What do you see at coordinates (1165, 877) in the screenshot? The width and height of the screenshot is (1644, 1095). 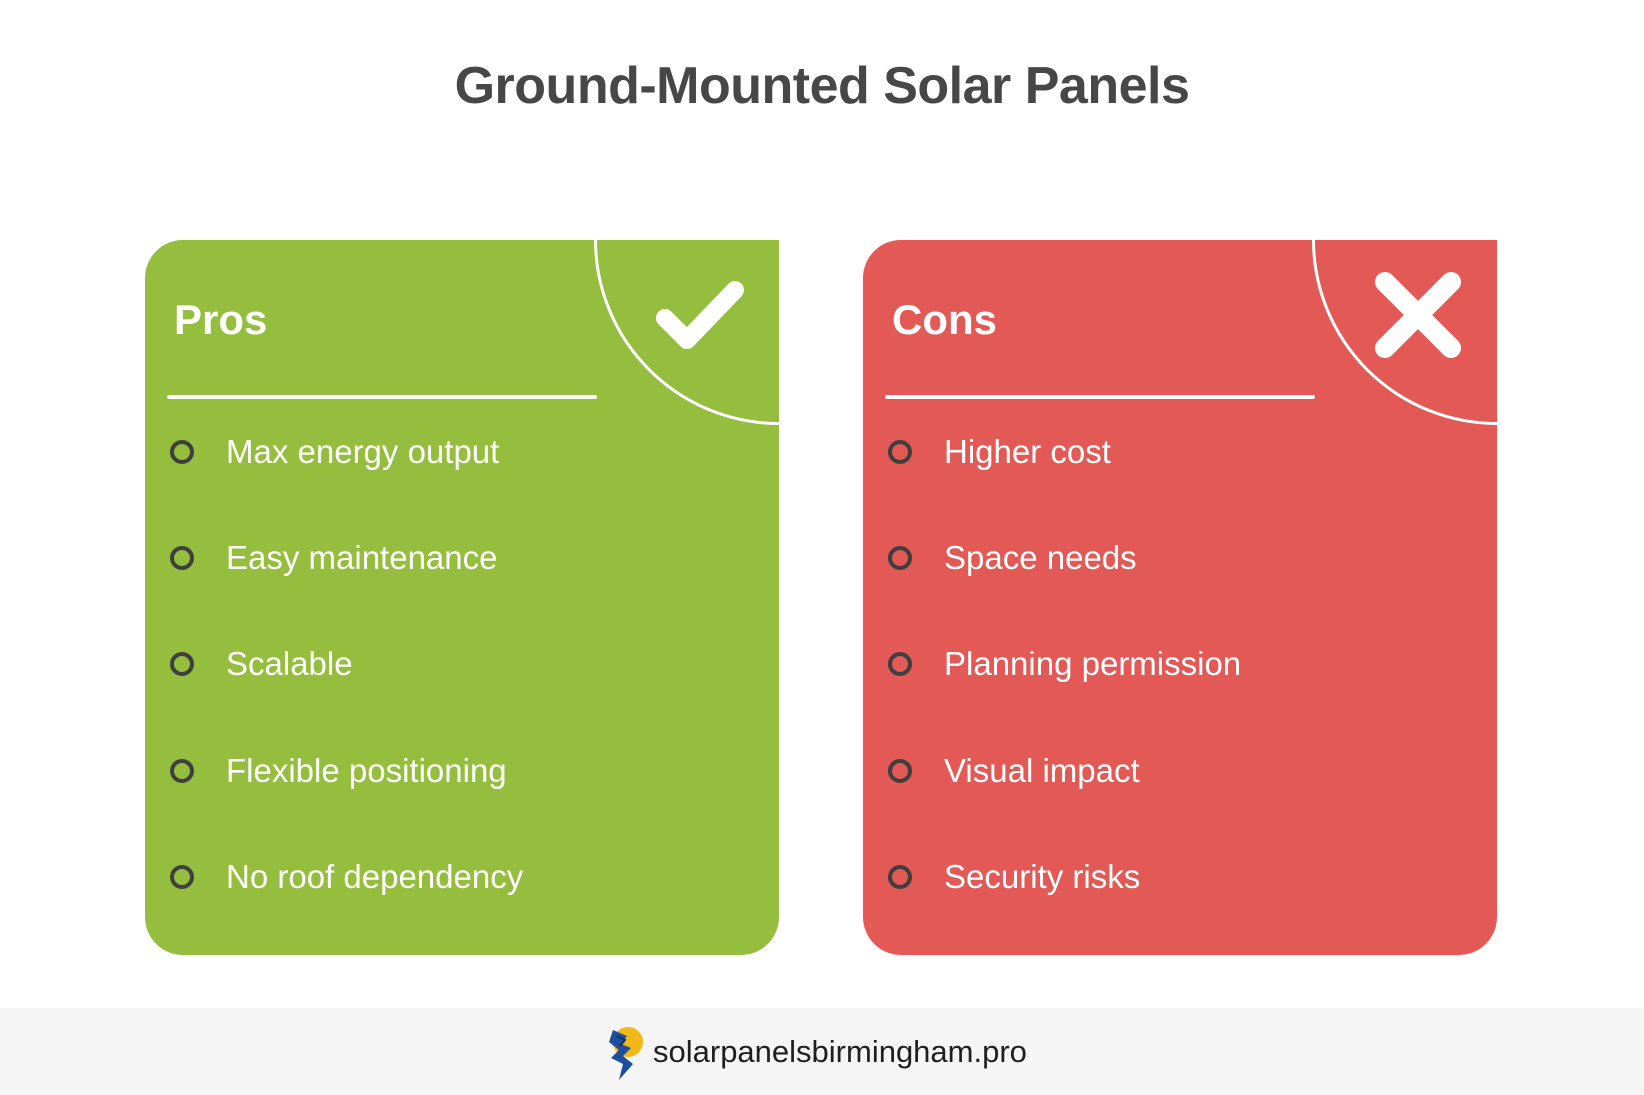 I see `cons-list-item: Security risks` at bounding box center [1165, 877].